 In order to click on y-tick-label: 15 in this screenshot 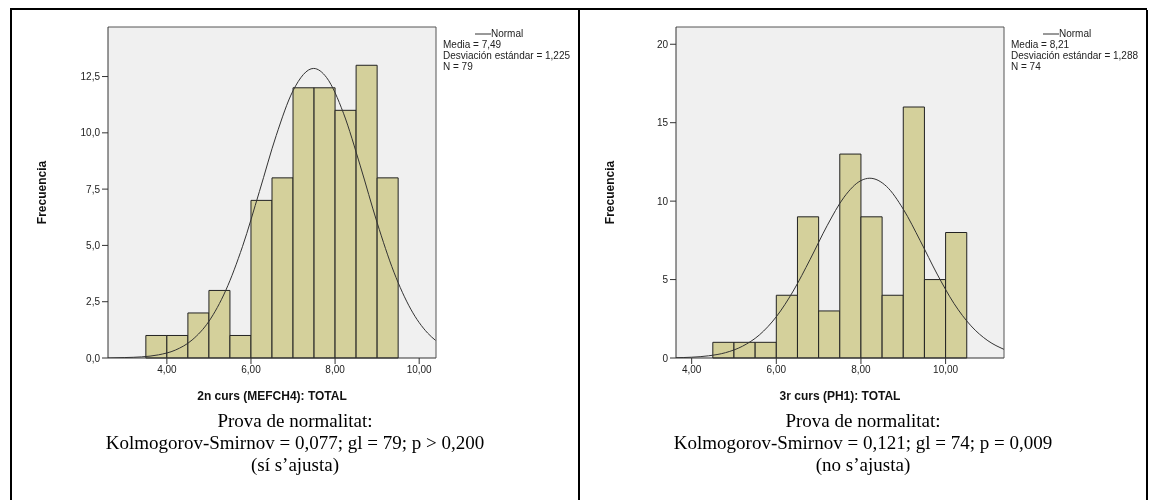, I will do `click(662, 123)`.